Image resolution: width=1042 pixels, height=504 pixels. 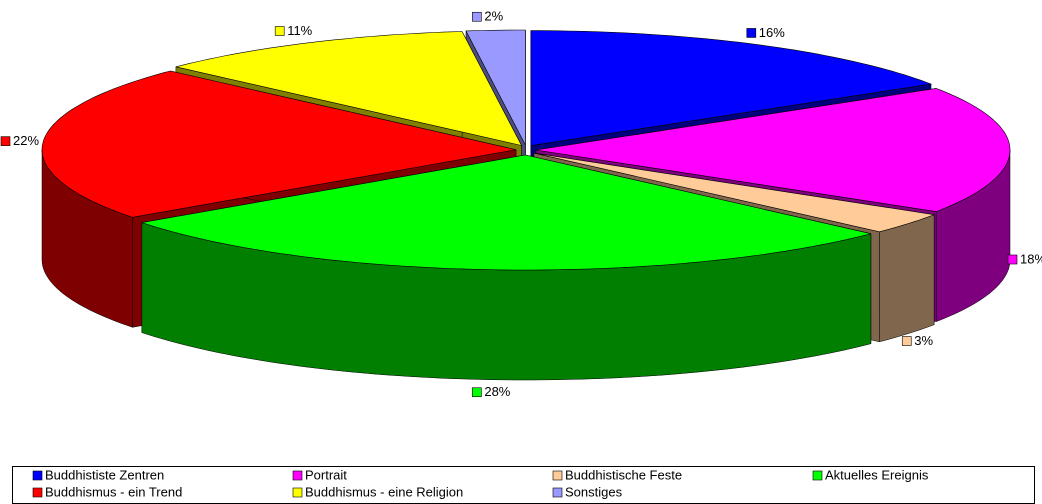 I want to click on data-label: 3%, so click(x=923, y=340).